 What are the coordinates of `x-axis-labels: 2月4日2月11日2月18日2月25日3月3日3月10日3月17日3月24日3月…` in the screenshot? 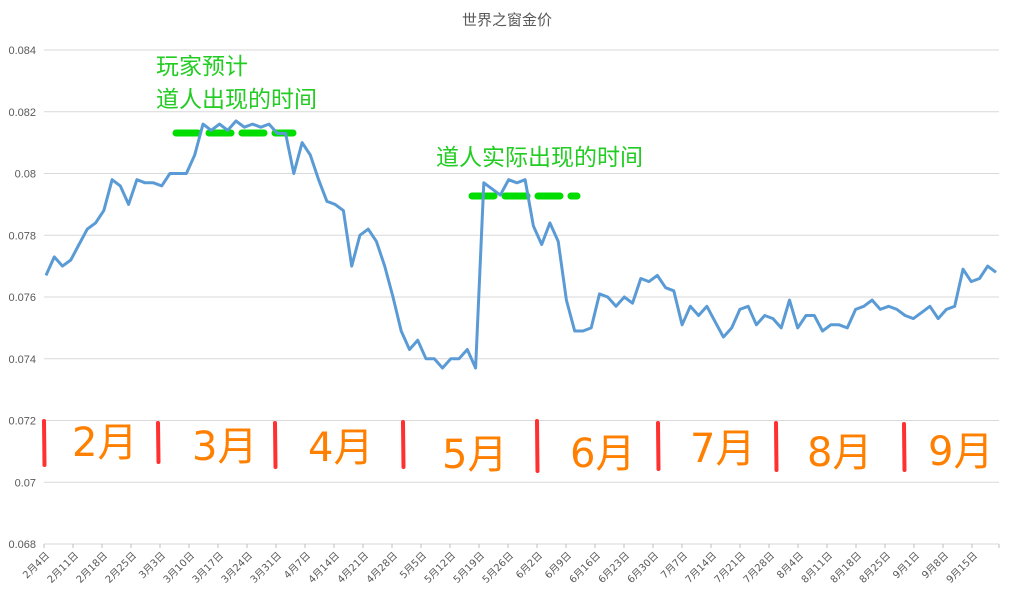 It's located at (510, 565).